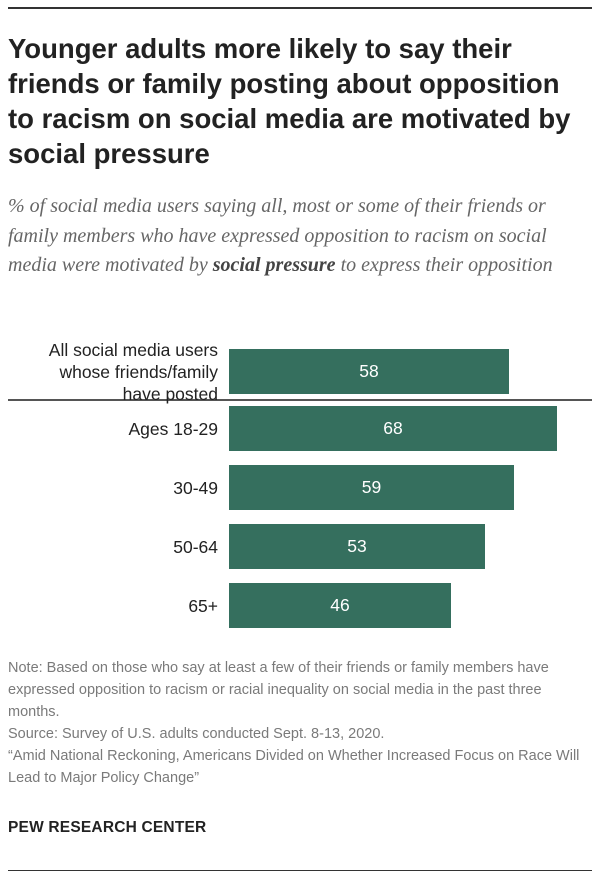 Image resolution: width=600 pixels, height=883 pixels. I want to click on category-label: 50-64, so click(195, 547).